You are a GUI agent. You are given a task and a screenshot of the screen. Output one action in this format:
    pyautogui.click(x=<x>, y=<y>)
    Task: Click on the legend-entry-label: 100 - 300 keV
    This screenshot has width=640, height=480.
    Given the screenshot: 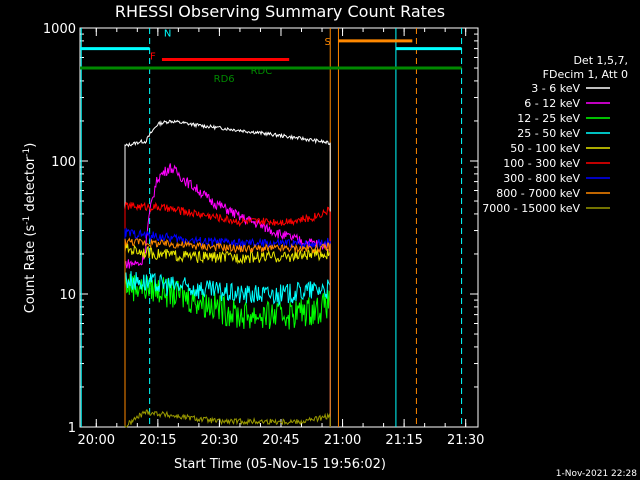 What is the action you would take?
    pyautogui.click(x=541, y=163)
    